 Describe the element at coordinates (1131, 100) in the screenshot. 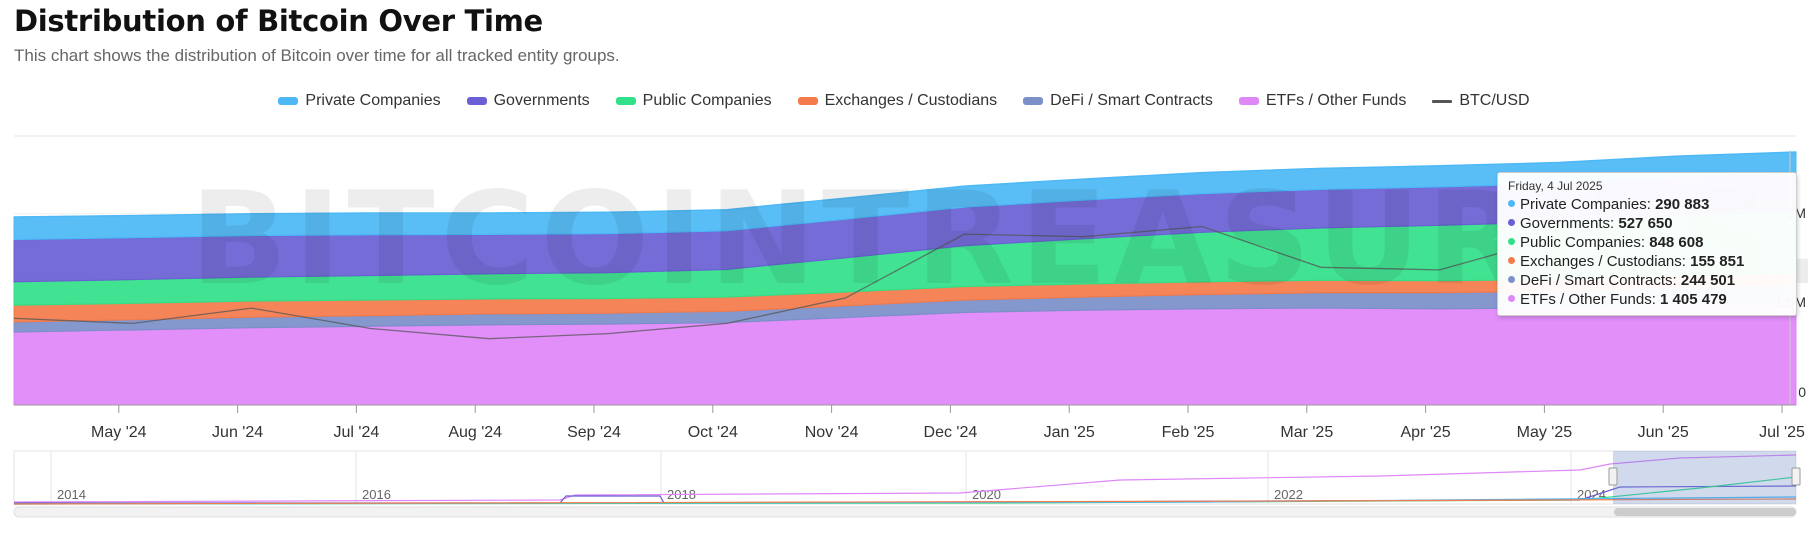

I see `legend-label: DeFi / Smart Contracts` at that location.